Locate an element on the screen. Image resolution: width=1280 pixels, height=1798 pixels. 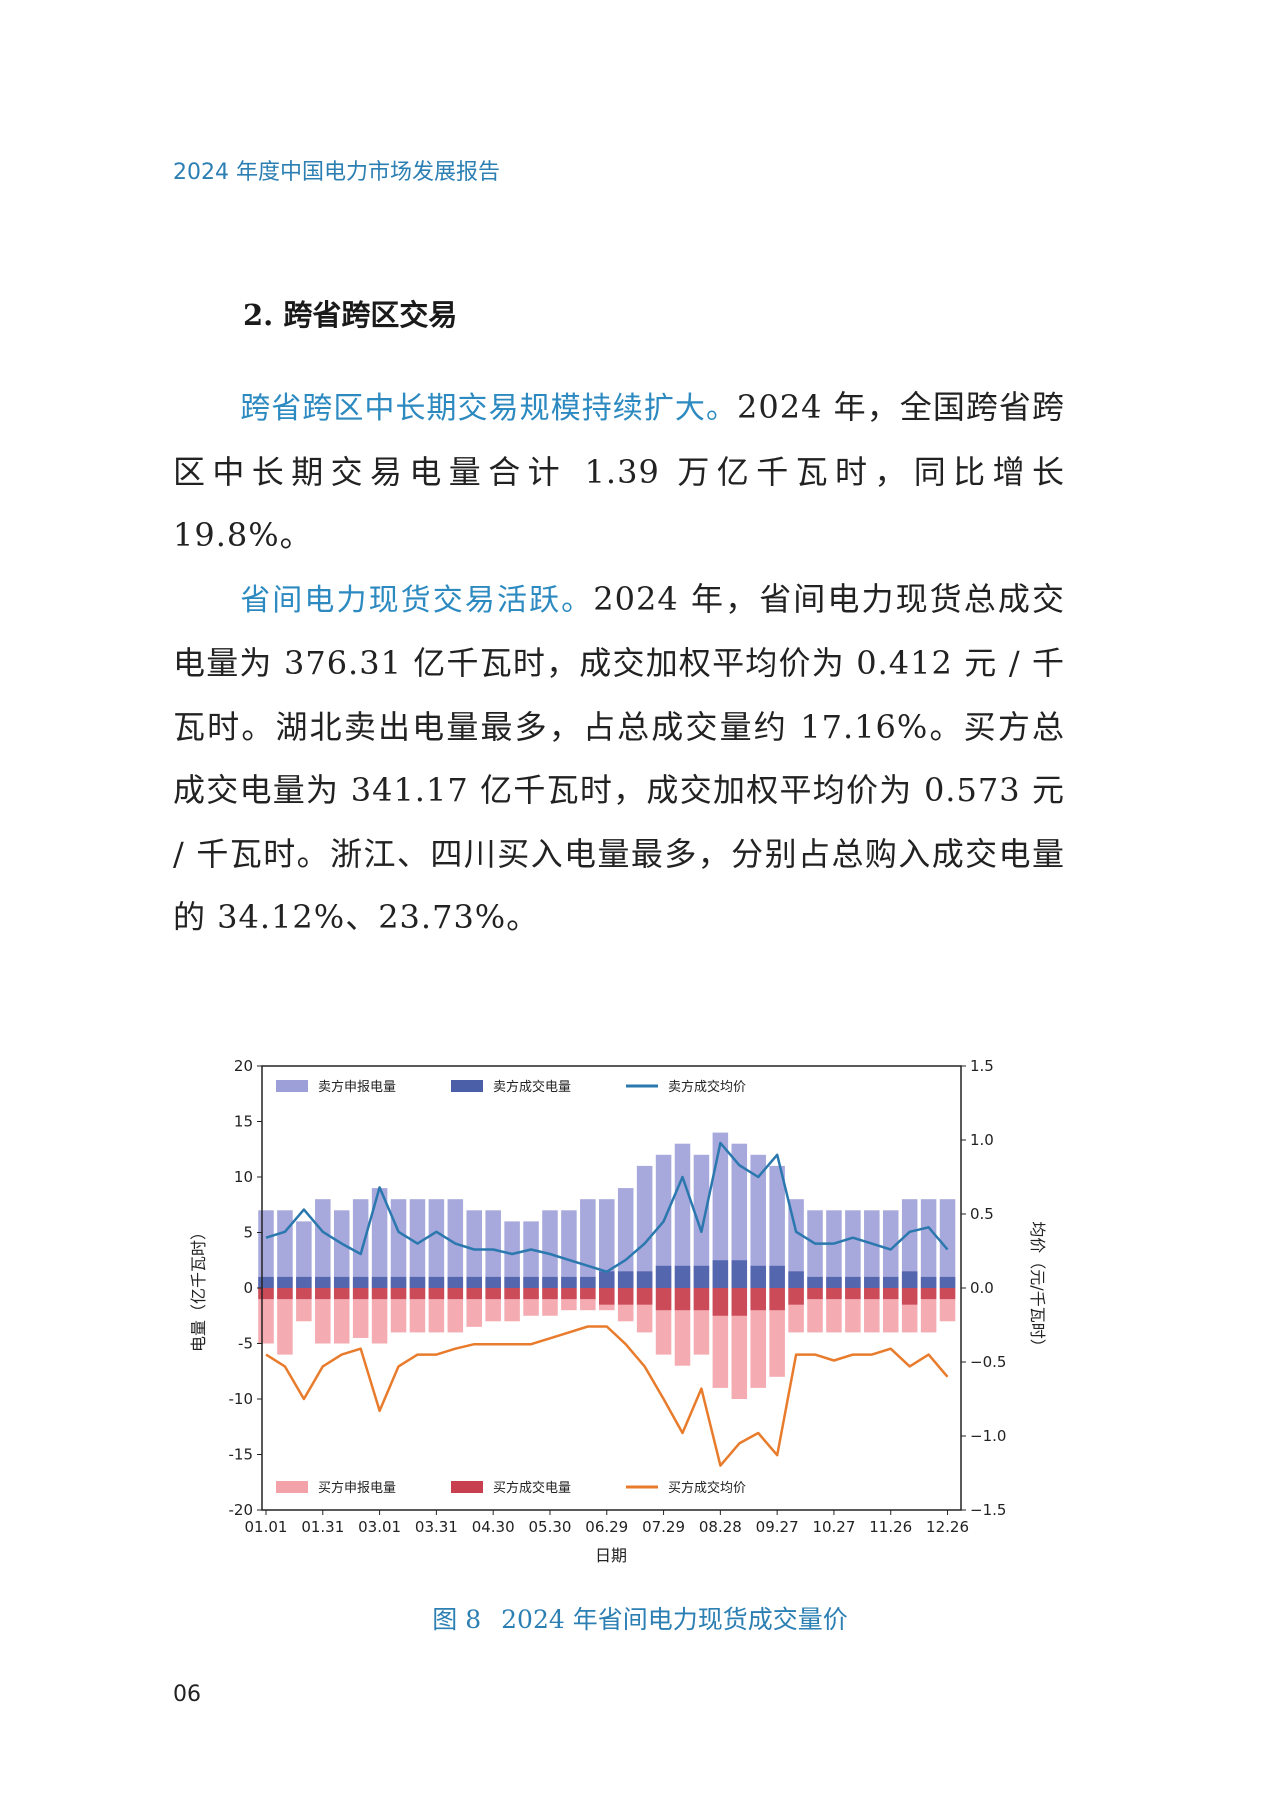
y-right-tick-label: −0.5 is located at coordinates (988, 1362).